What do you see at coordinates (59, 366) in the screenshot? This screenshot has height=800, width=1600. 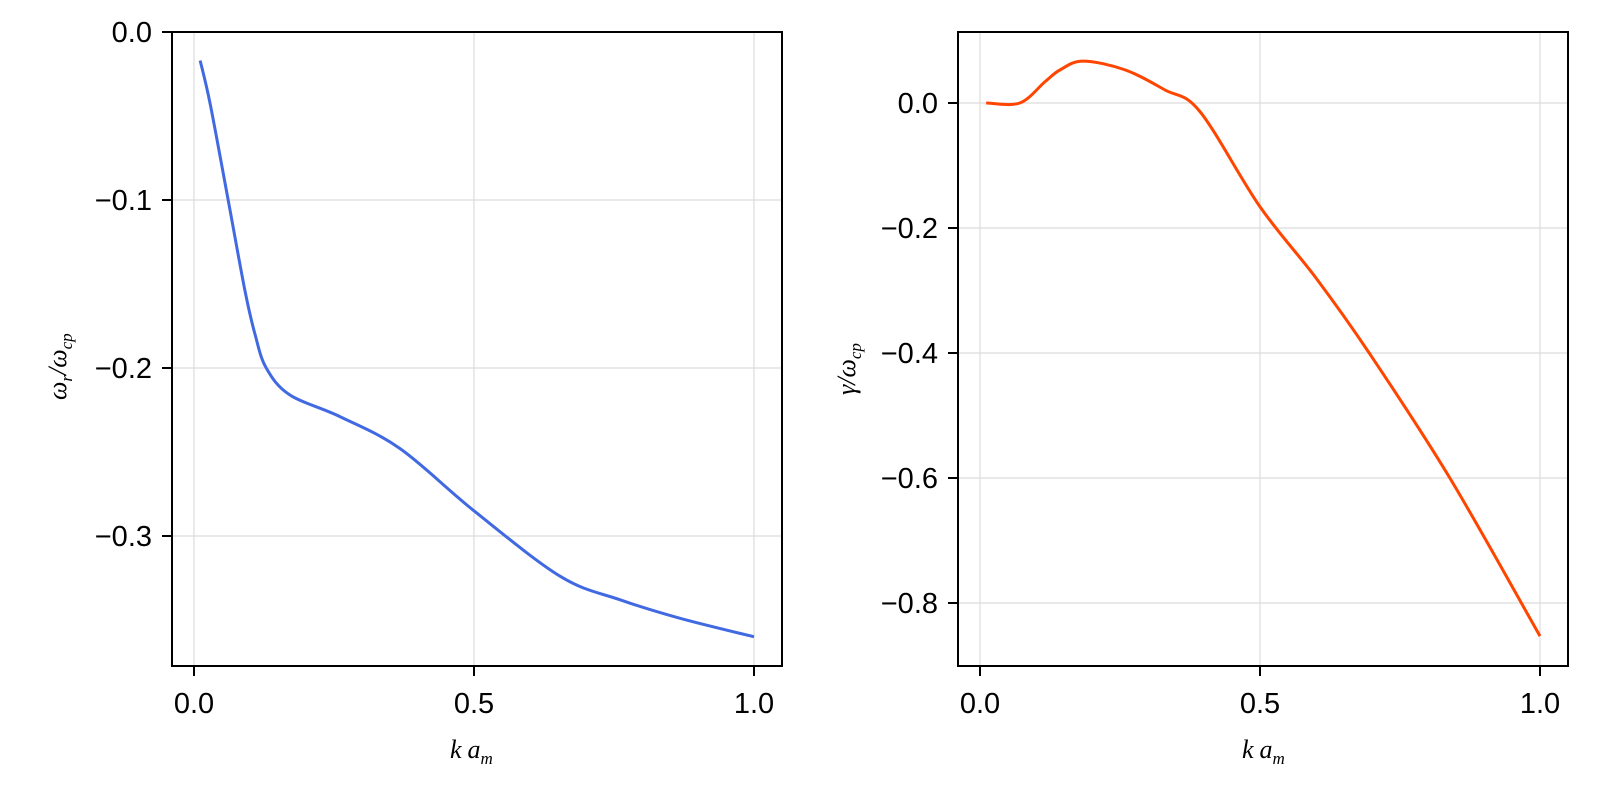 I see `left-ylabel: ωr/ωcp` at bounding box center [59, 366].